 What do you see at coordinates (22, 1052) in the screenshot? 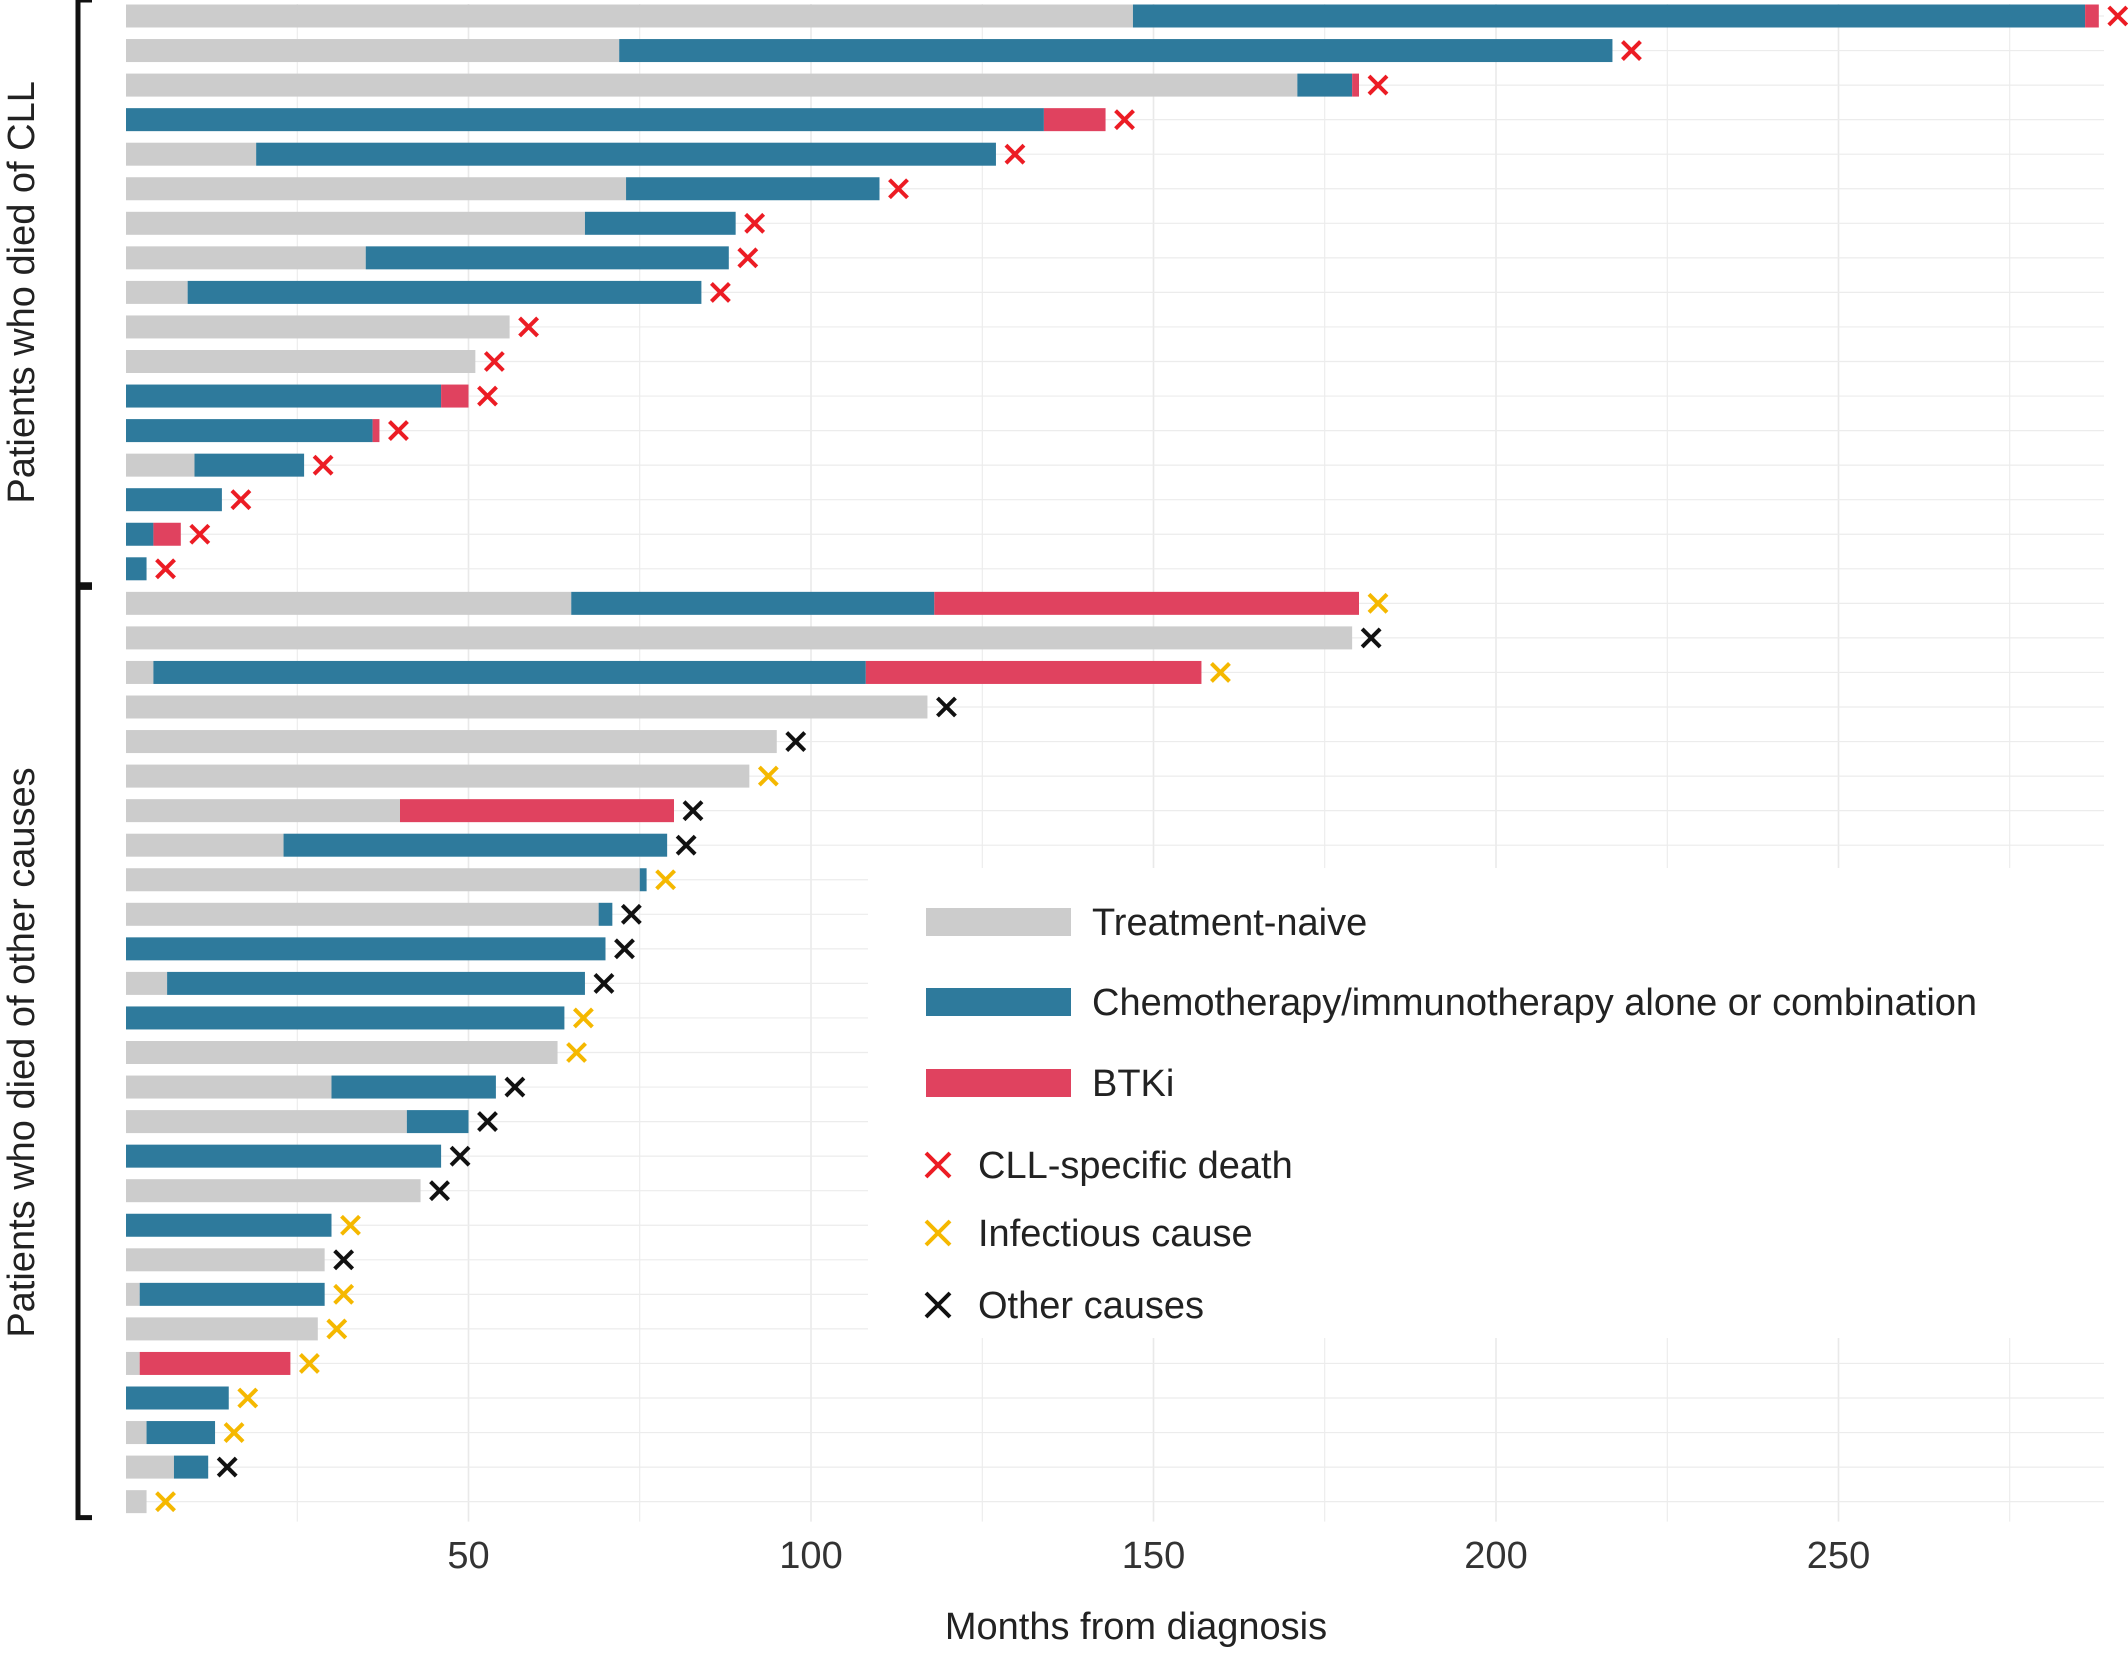
I see `group-label: Patients who died of other causes` at bounding box center [22, 1052].